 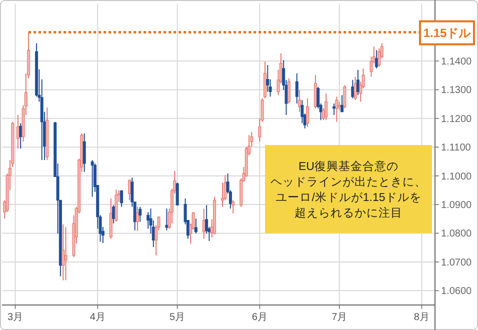 I want to click on y-tick-label: 1.0700, so click(x=456, y=262).